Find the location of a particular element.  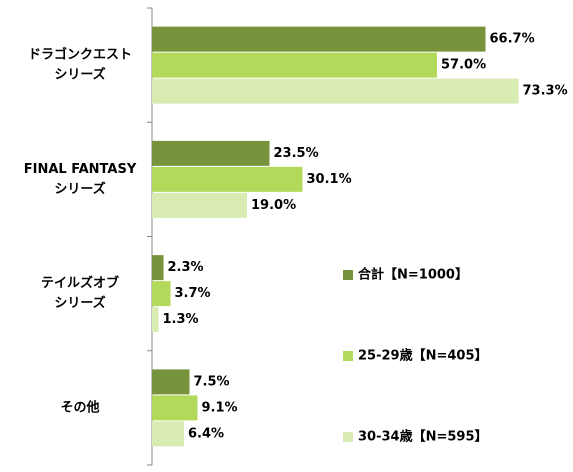

y-tick-label: FINAL FANTASY is located at coordinates (80, 169).